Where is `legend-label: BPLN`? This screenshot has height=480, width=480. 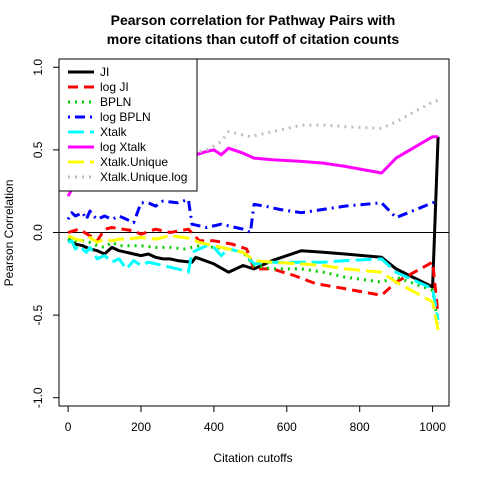
legend-label: BPLN is located at coordinates (115, 102).